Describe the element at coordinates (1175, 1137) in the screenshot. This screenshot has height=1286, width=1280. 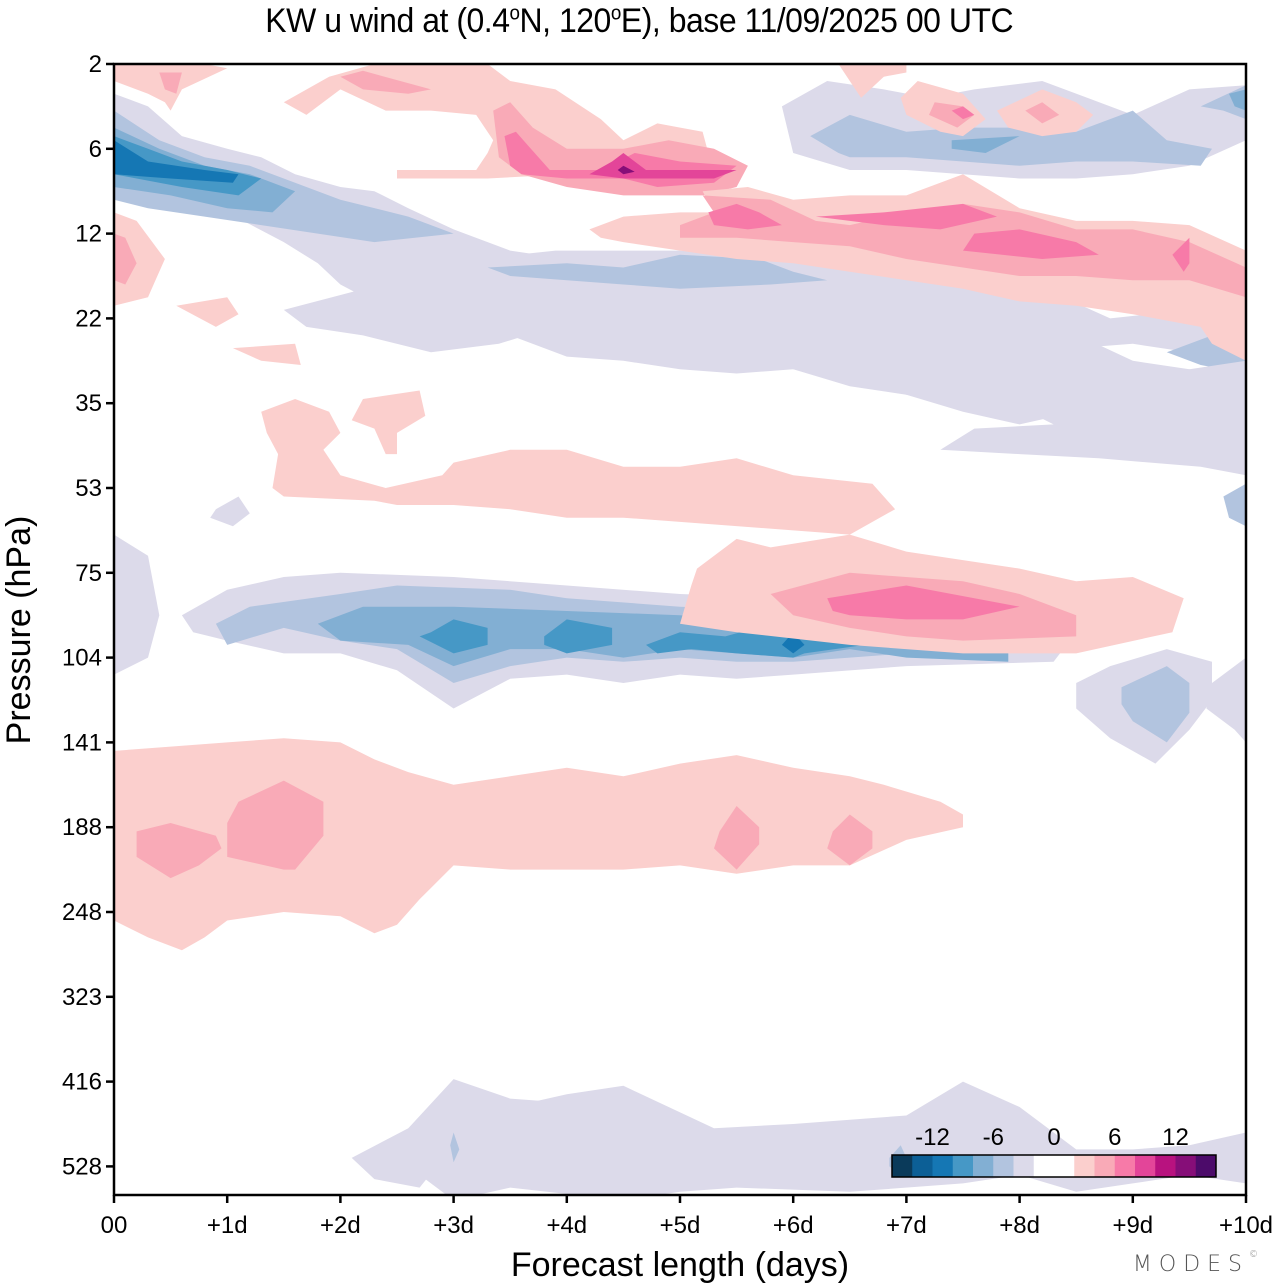
I see `colorbar-label: 12` at that location.